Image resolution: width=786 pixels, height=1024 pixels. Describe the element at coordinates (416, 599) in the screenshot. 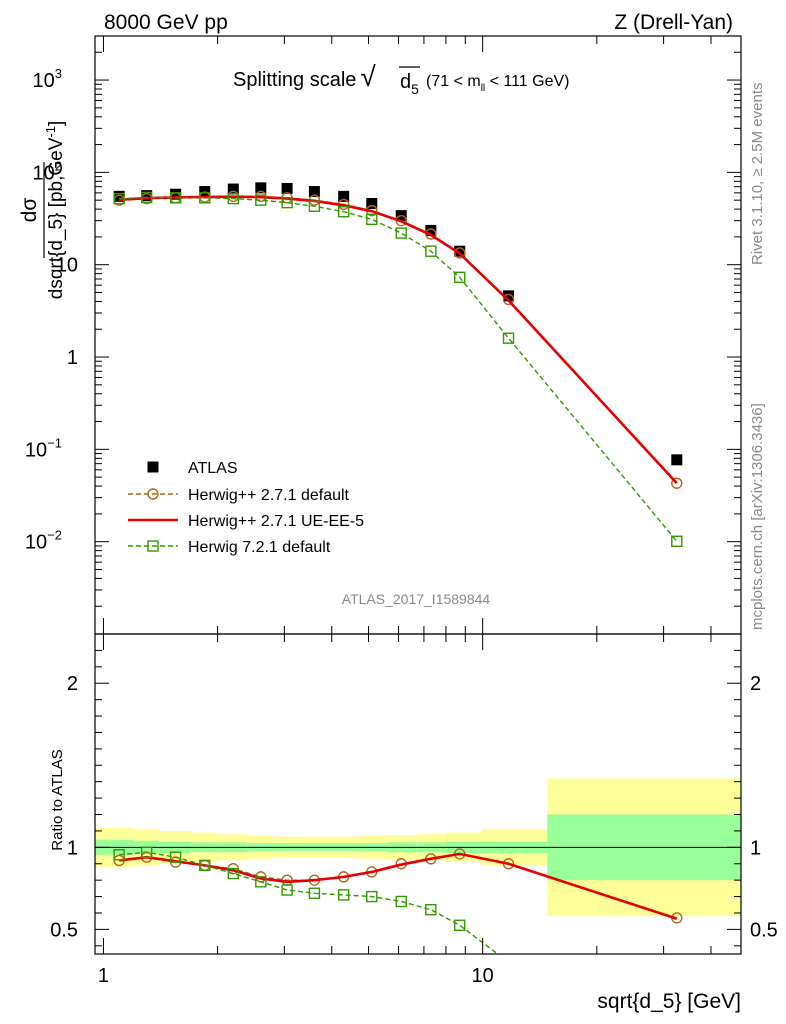

I see `analysis-watermark: ATLAS_2017_I1589844` at that location.